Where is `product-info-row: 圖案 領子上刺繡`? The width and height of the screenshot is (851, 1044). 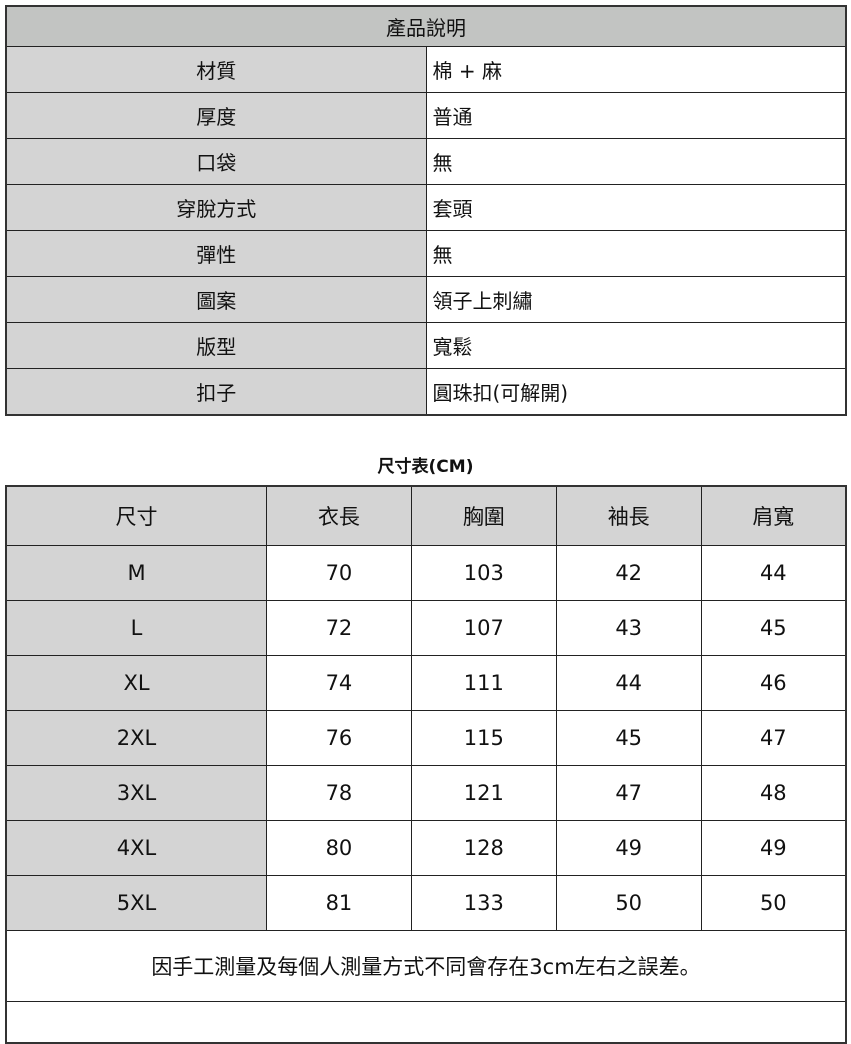 product-info-row: 圖案 領子上刺繡 is located at coordinates (426, 299).